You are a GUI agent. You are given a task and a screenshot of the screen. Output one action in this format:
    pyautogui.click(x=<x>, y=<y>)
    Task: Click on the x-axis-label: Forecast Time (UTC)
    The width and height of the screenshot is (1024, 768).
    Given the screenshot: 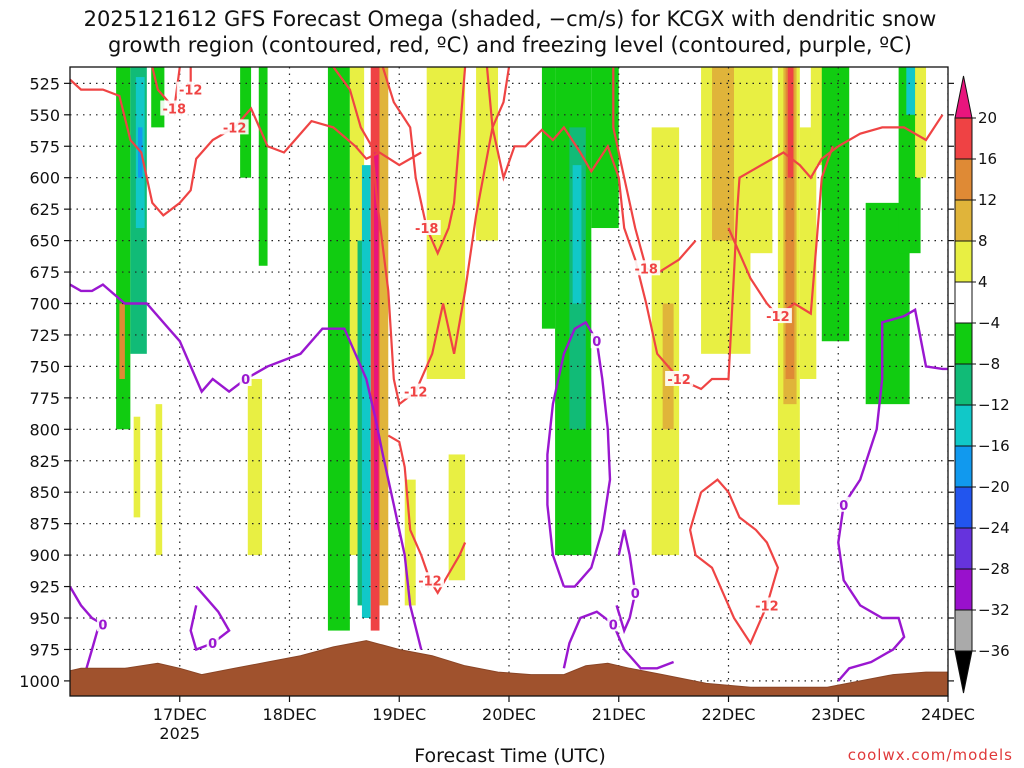 What is the action you would take?
    pyautogui.click(x=509, y=756)
    